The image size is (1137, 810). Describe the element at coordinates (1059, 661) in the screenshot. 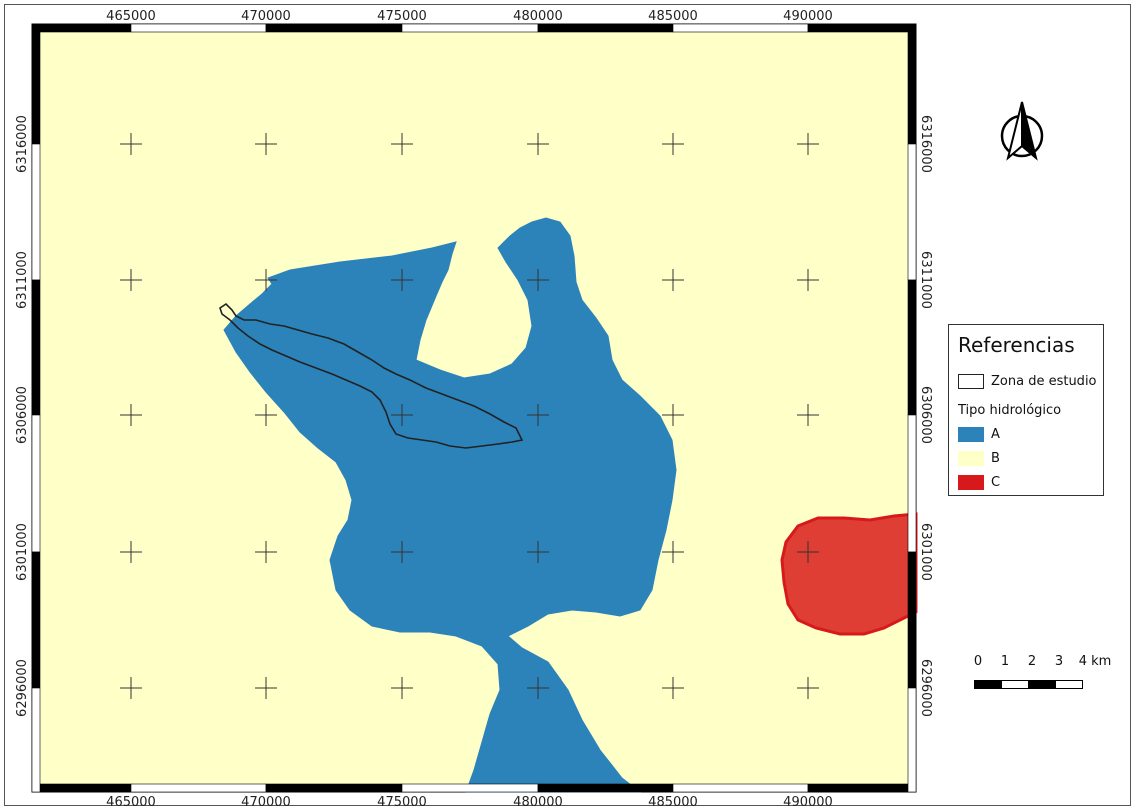

I see `scale-label: 3` at that location.